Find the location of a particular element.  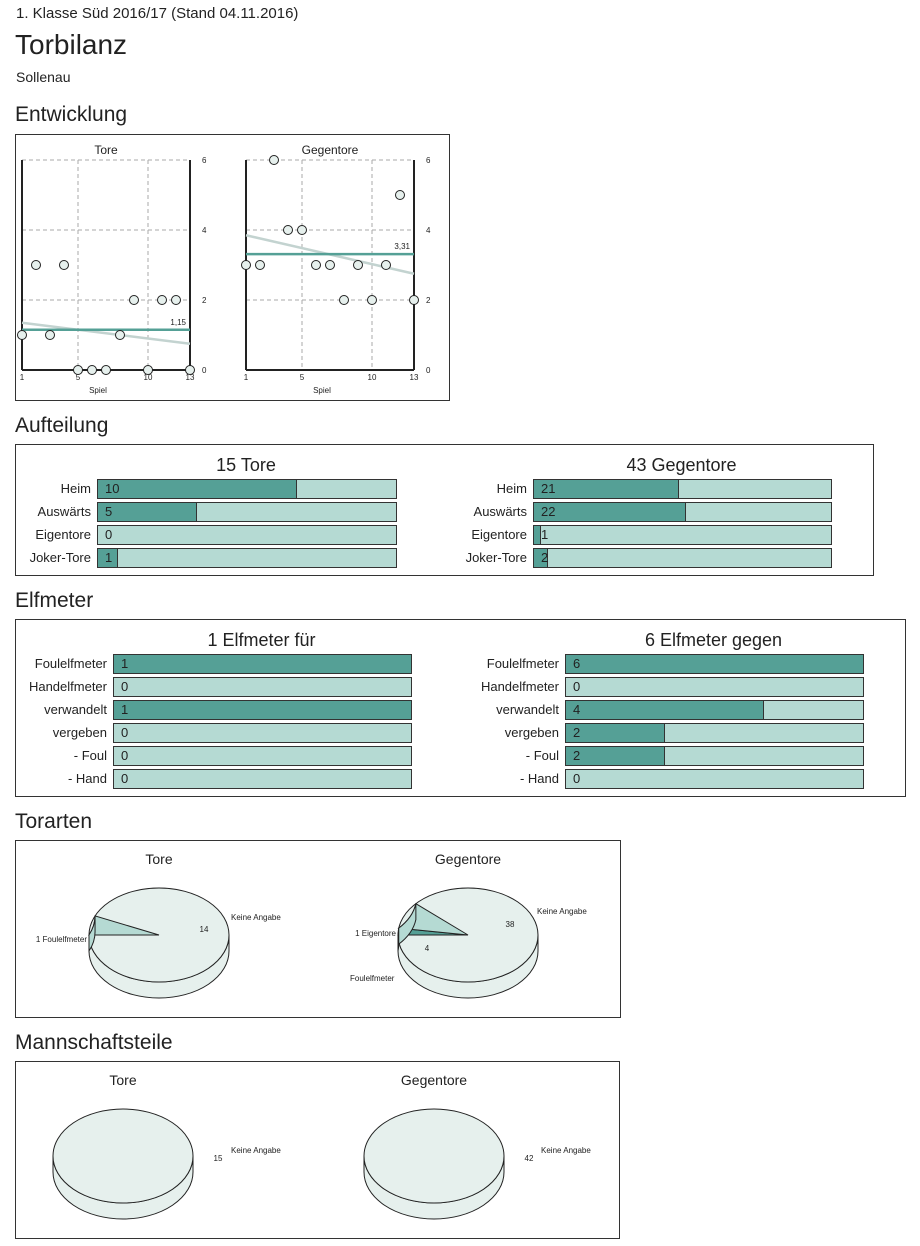

bar-label: - Foul is located at coordinates (542, 755).